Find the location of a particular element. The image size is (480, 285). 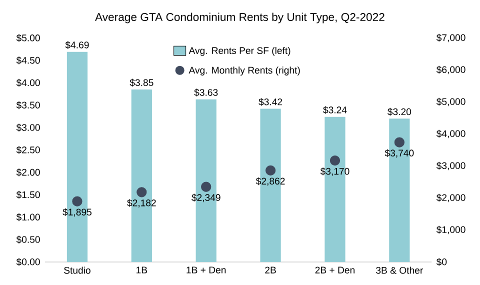

data-label: $3.85 is located at coordinates (142, 82).